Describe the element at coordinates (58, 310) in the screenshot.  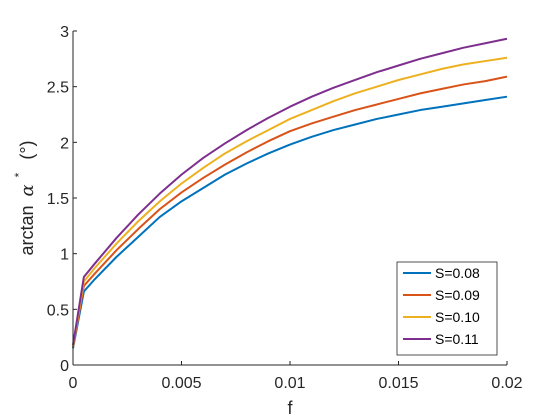
I see `y-tick-label: 0.5` at that location.